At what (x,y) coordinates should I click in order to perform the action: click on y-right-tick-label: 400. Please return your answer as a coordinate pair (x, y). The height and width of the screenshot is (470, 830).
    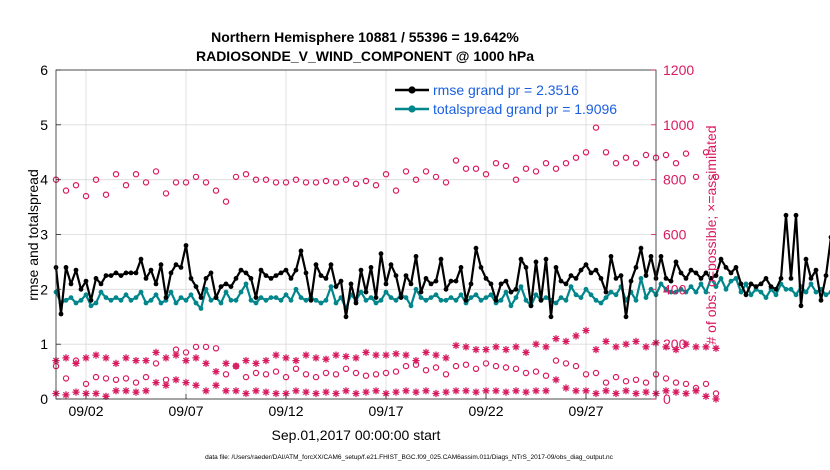
    Looking at the image, I should click on (675, 289).